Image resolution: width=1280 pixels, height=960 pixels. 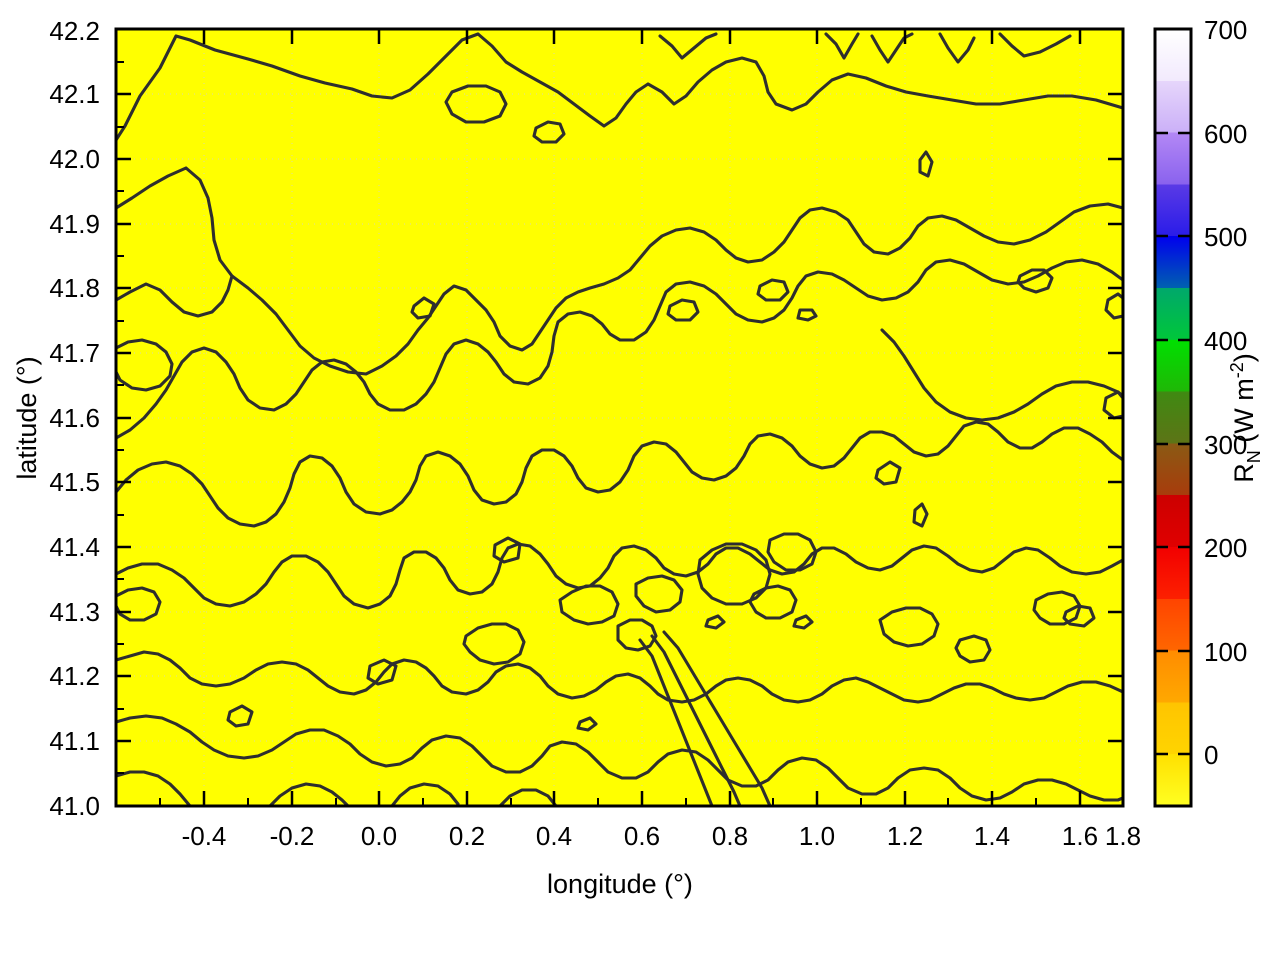 I want to click on x-tick-label: 1.4, so click(x=992, y=836).